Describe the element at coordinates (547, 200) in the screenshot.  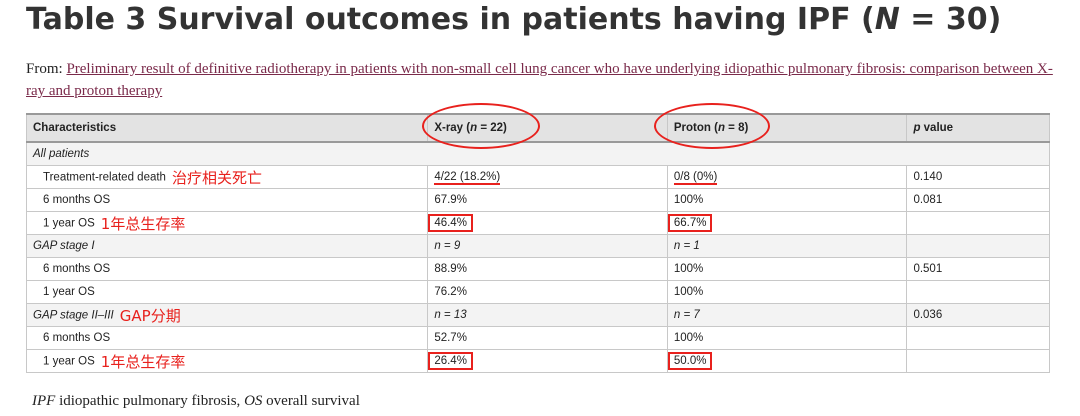
I see `cell-xray: 67.9%` at that location.